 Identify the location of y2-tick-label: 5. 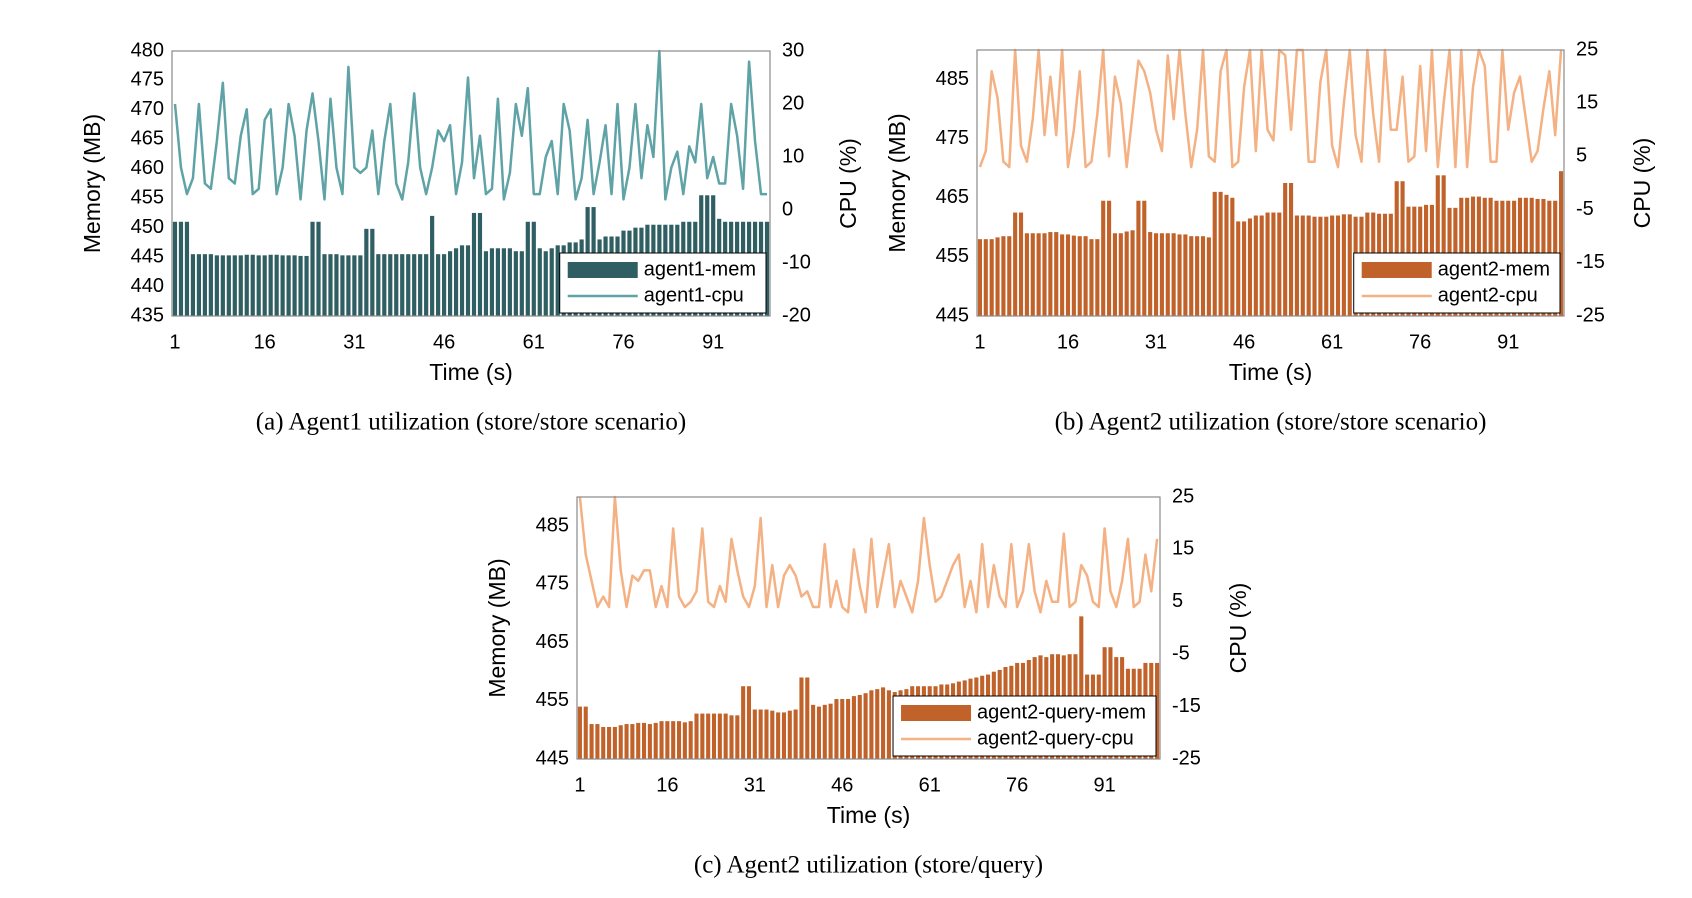
(1177, 601).